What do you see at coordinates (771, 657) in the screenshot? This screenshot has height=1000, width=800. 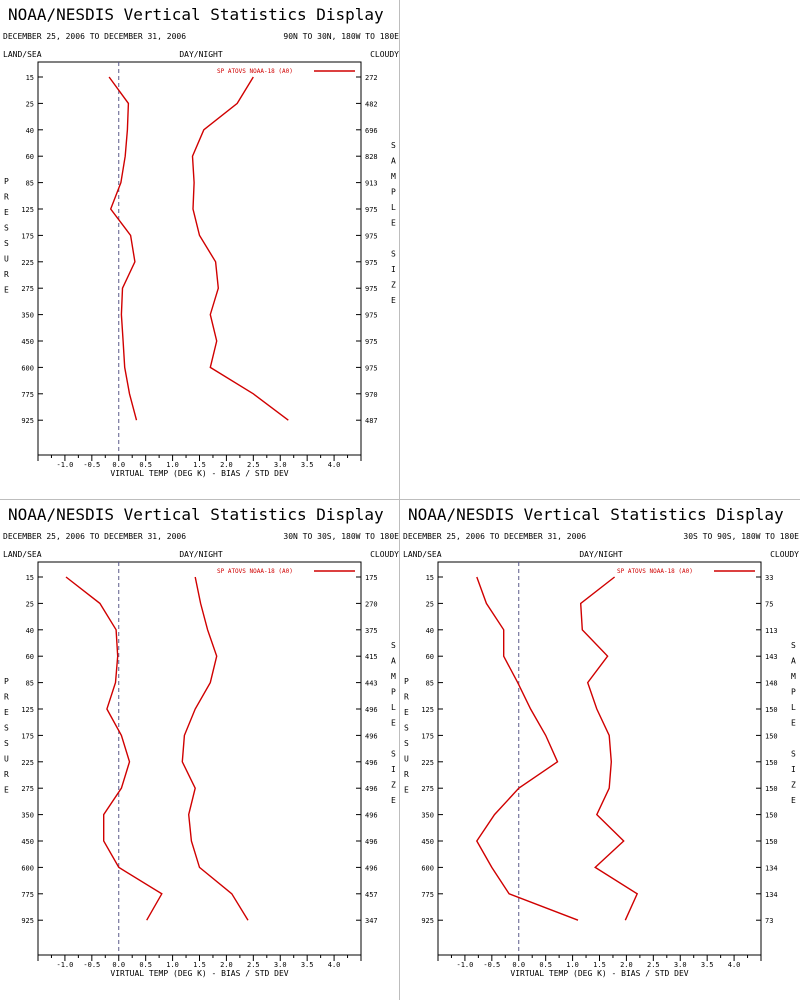 I see `sample-size-label: 143` at bounding box center [771, 657].